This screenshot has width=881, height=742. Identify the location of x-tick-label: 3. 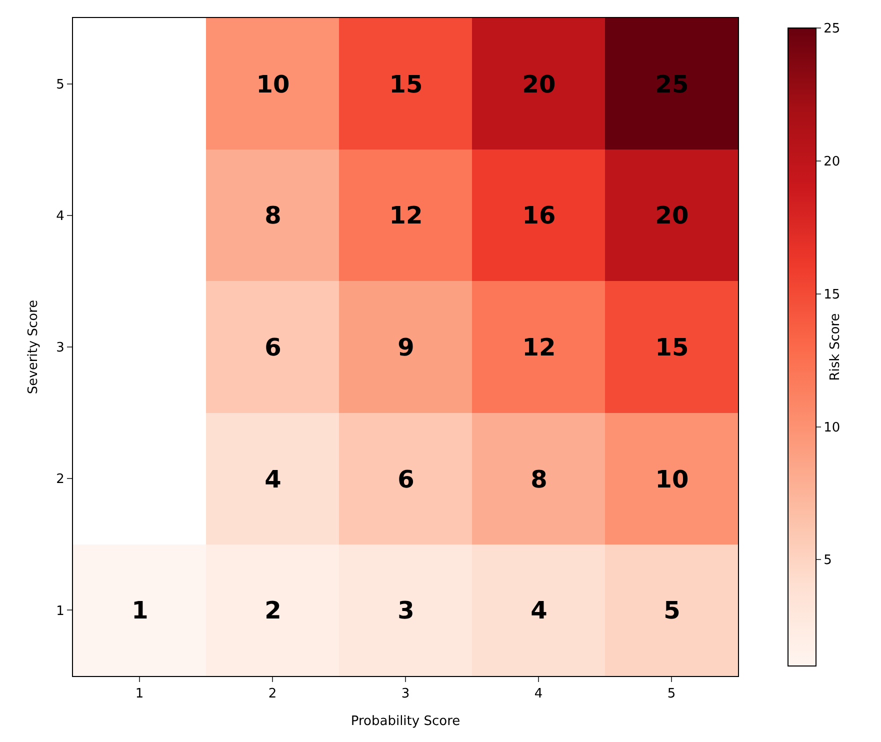
(405, 694).